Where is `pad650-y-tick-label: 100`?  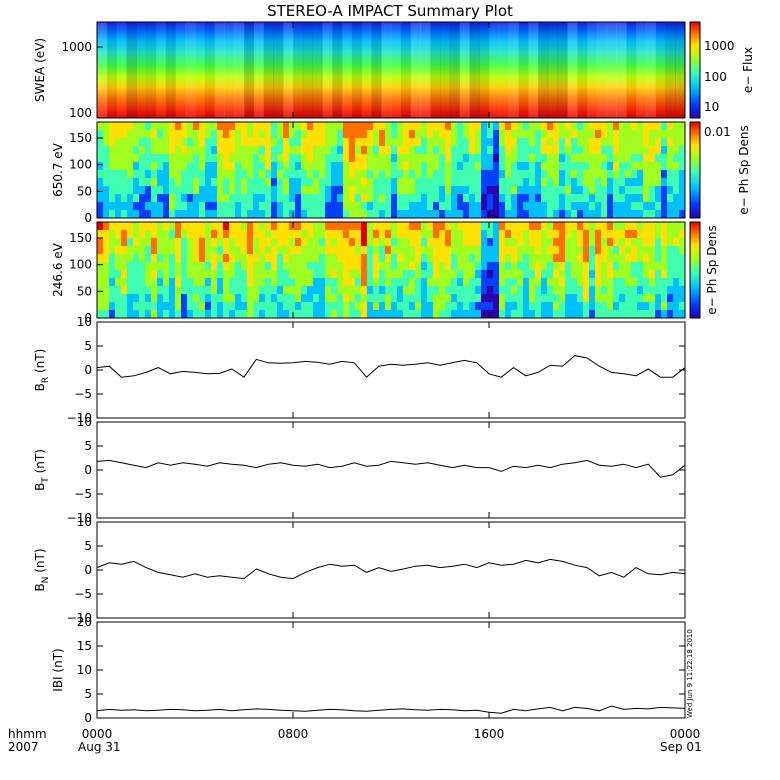
pad650-y-tick-label: 100 is located at coordinates (80, 165).